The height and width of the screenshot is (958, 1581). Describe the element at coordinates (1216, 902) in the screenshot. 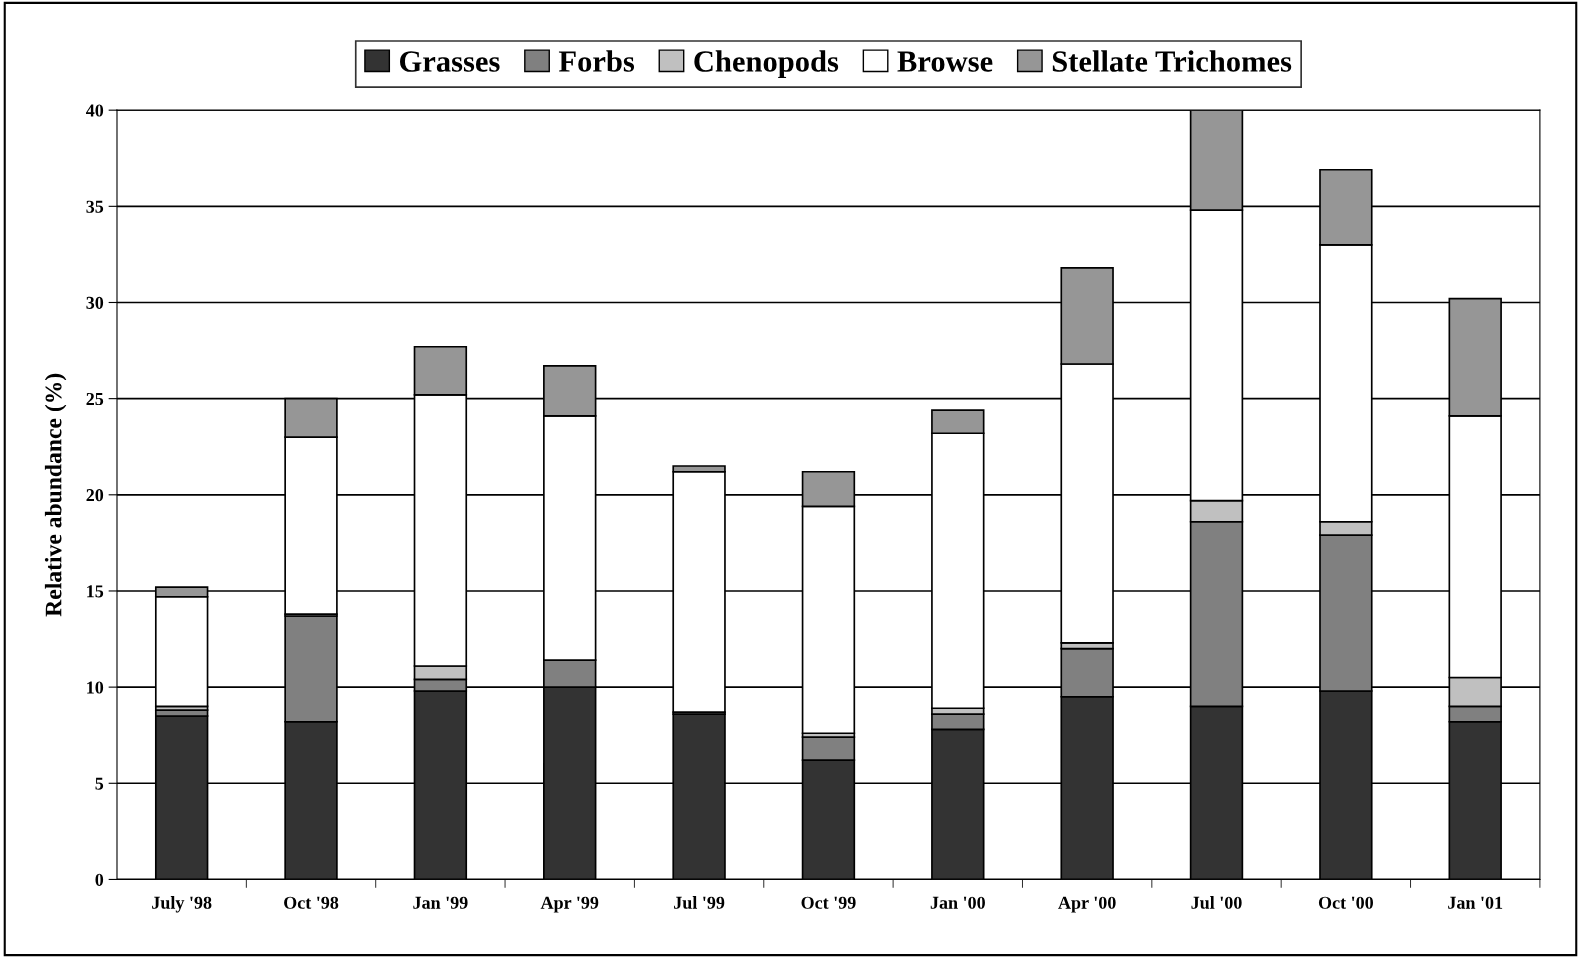

I see `x-tick-label: Jul '00` at that location.